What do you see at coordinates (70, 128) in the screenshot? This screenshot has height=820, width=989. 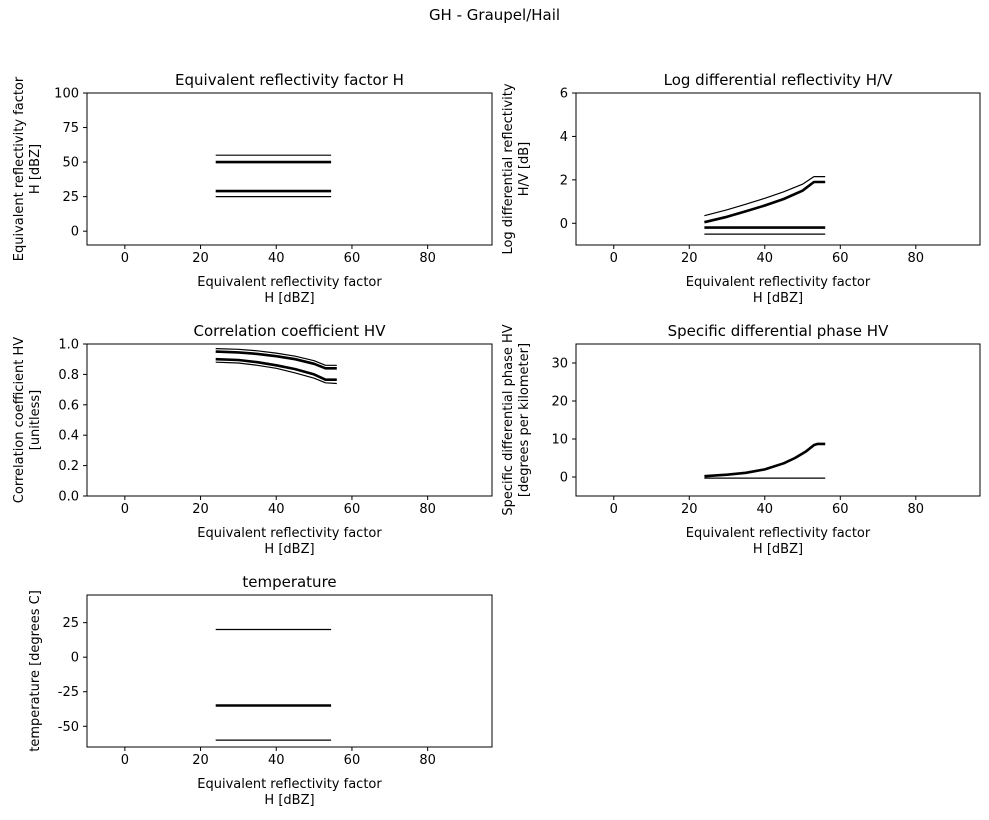 I see `y-tick-label: 75` at bounding box center [70, 128].